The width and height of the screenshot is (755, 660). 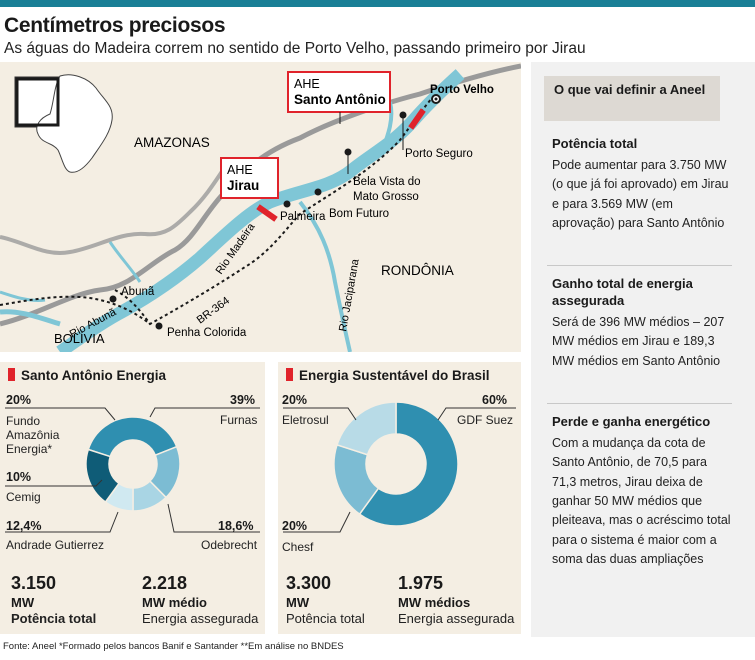 What do you see at coordinates (23, 296) in the screenshot?
I see `tributary-path` at bounding box center [23, 296].